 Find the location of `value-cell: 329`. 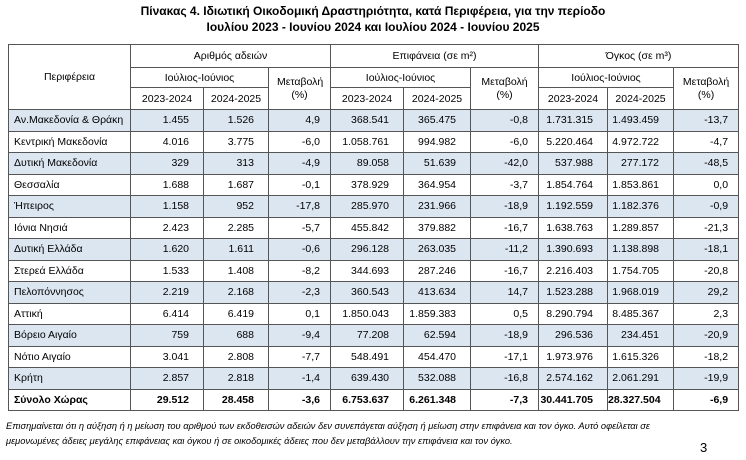

value-cell: 329 is located at coordinates (167, 163).